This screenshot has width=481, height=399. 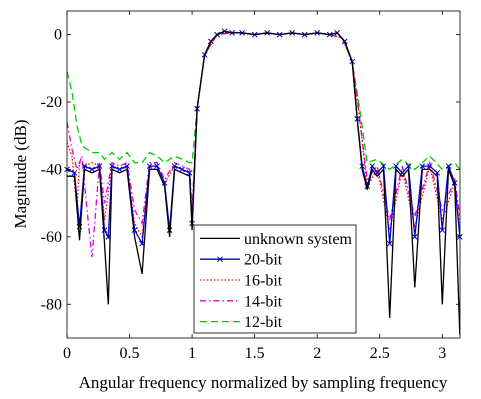 I want to click on legend-box, so click(x=275, y=279).